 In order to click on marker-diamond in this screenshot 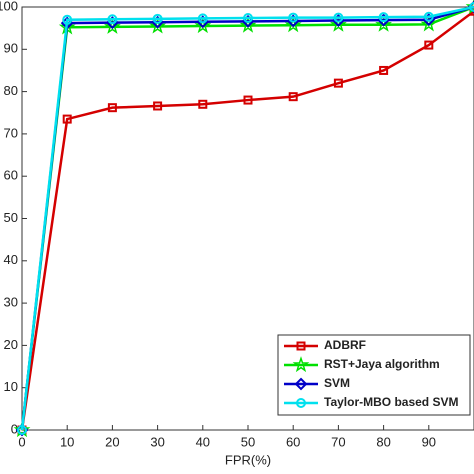, I will do `click(301, 384)`.